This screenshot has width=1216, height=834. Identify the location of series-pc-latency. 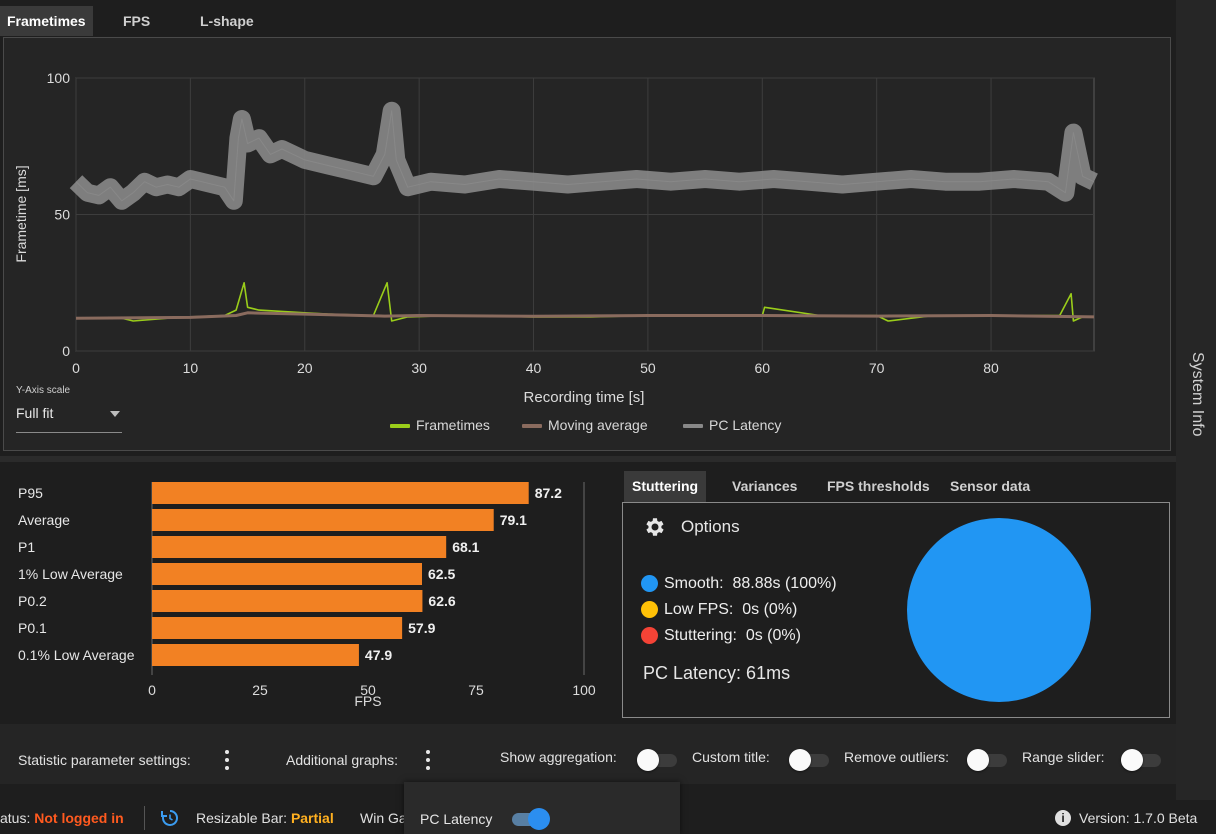
(583, 155).